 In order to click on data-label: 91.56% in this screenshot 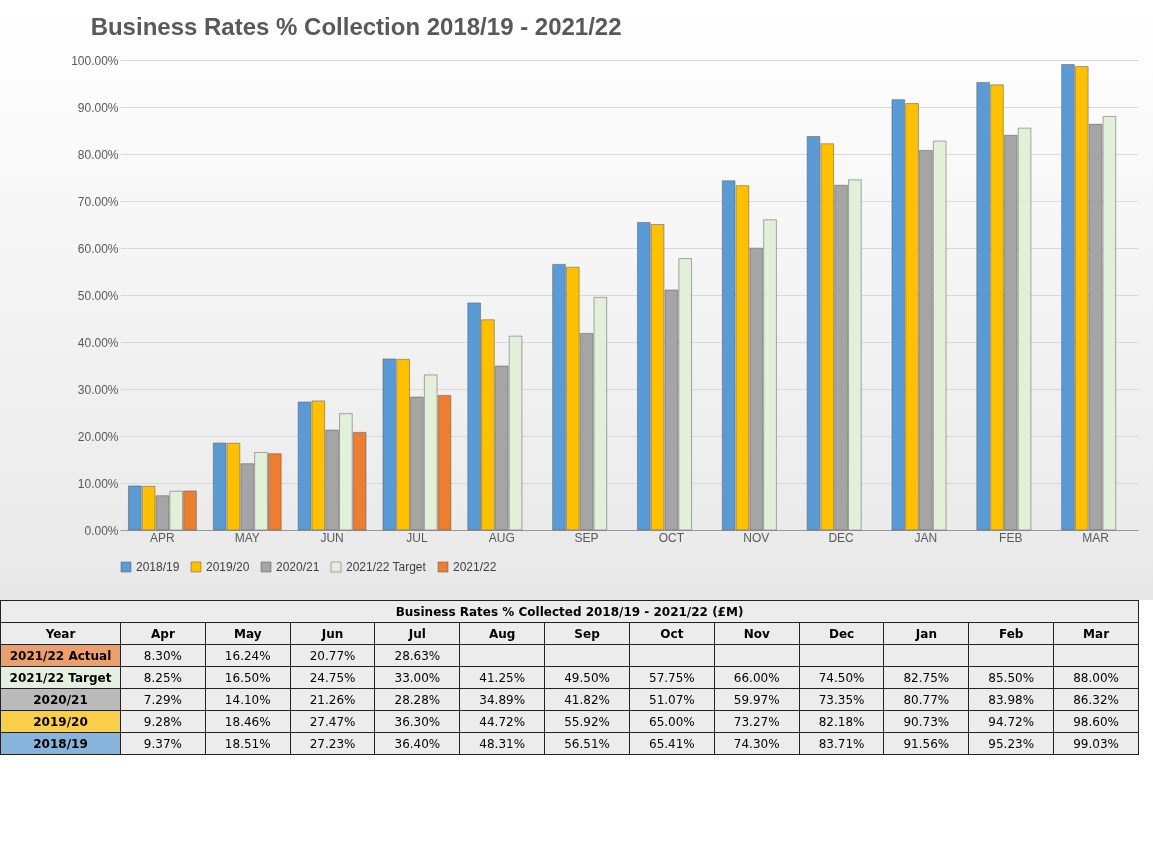, I will do `click(926, 743)`.